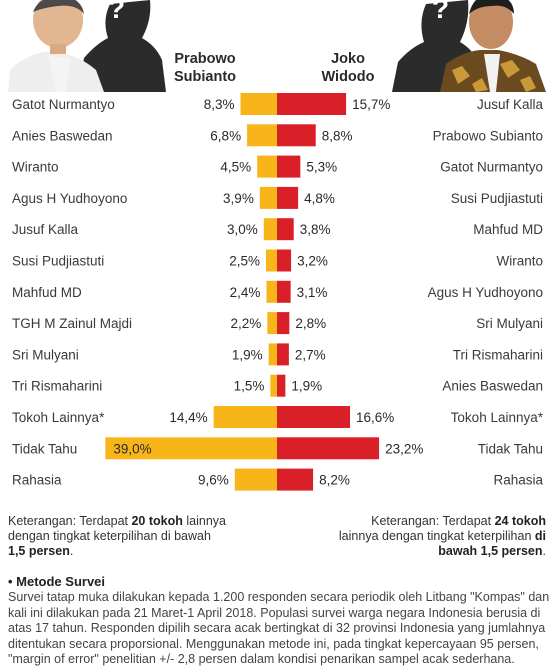 Image resolution: width=554 pixels, height=668 pixels. Describe the element at coordinates (509, 323) in the screenshot. I see `category-right-8: Sri Mulyani` at that location.